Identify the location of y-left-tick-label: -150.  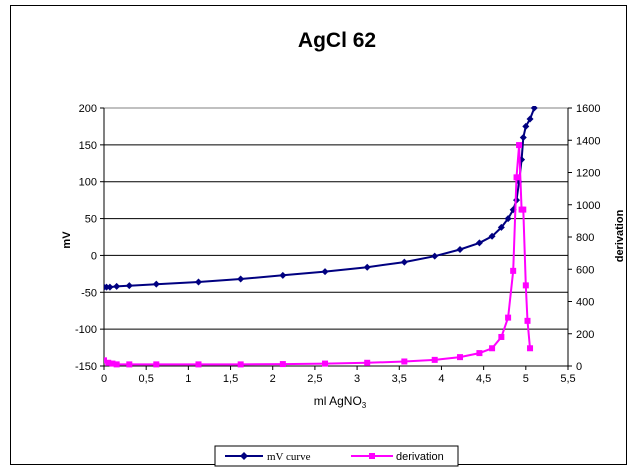
(86, 367).